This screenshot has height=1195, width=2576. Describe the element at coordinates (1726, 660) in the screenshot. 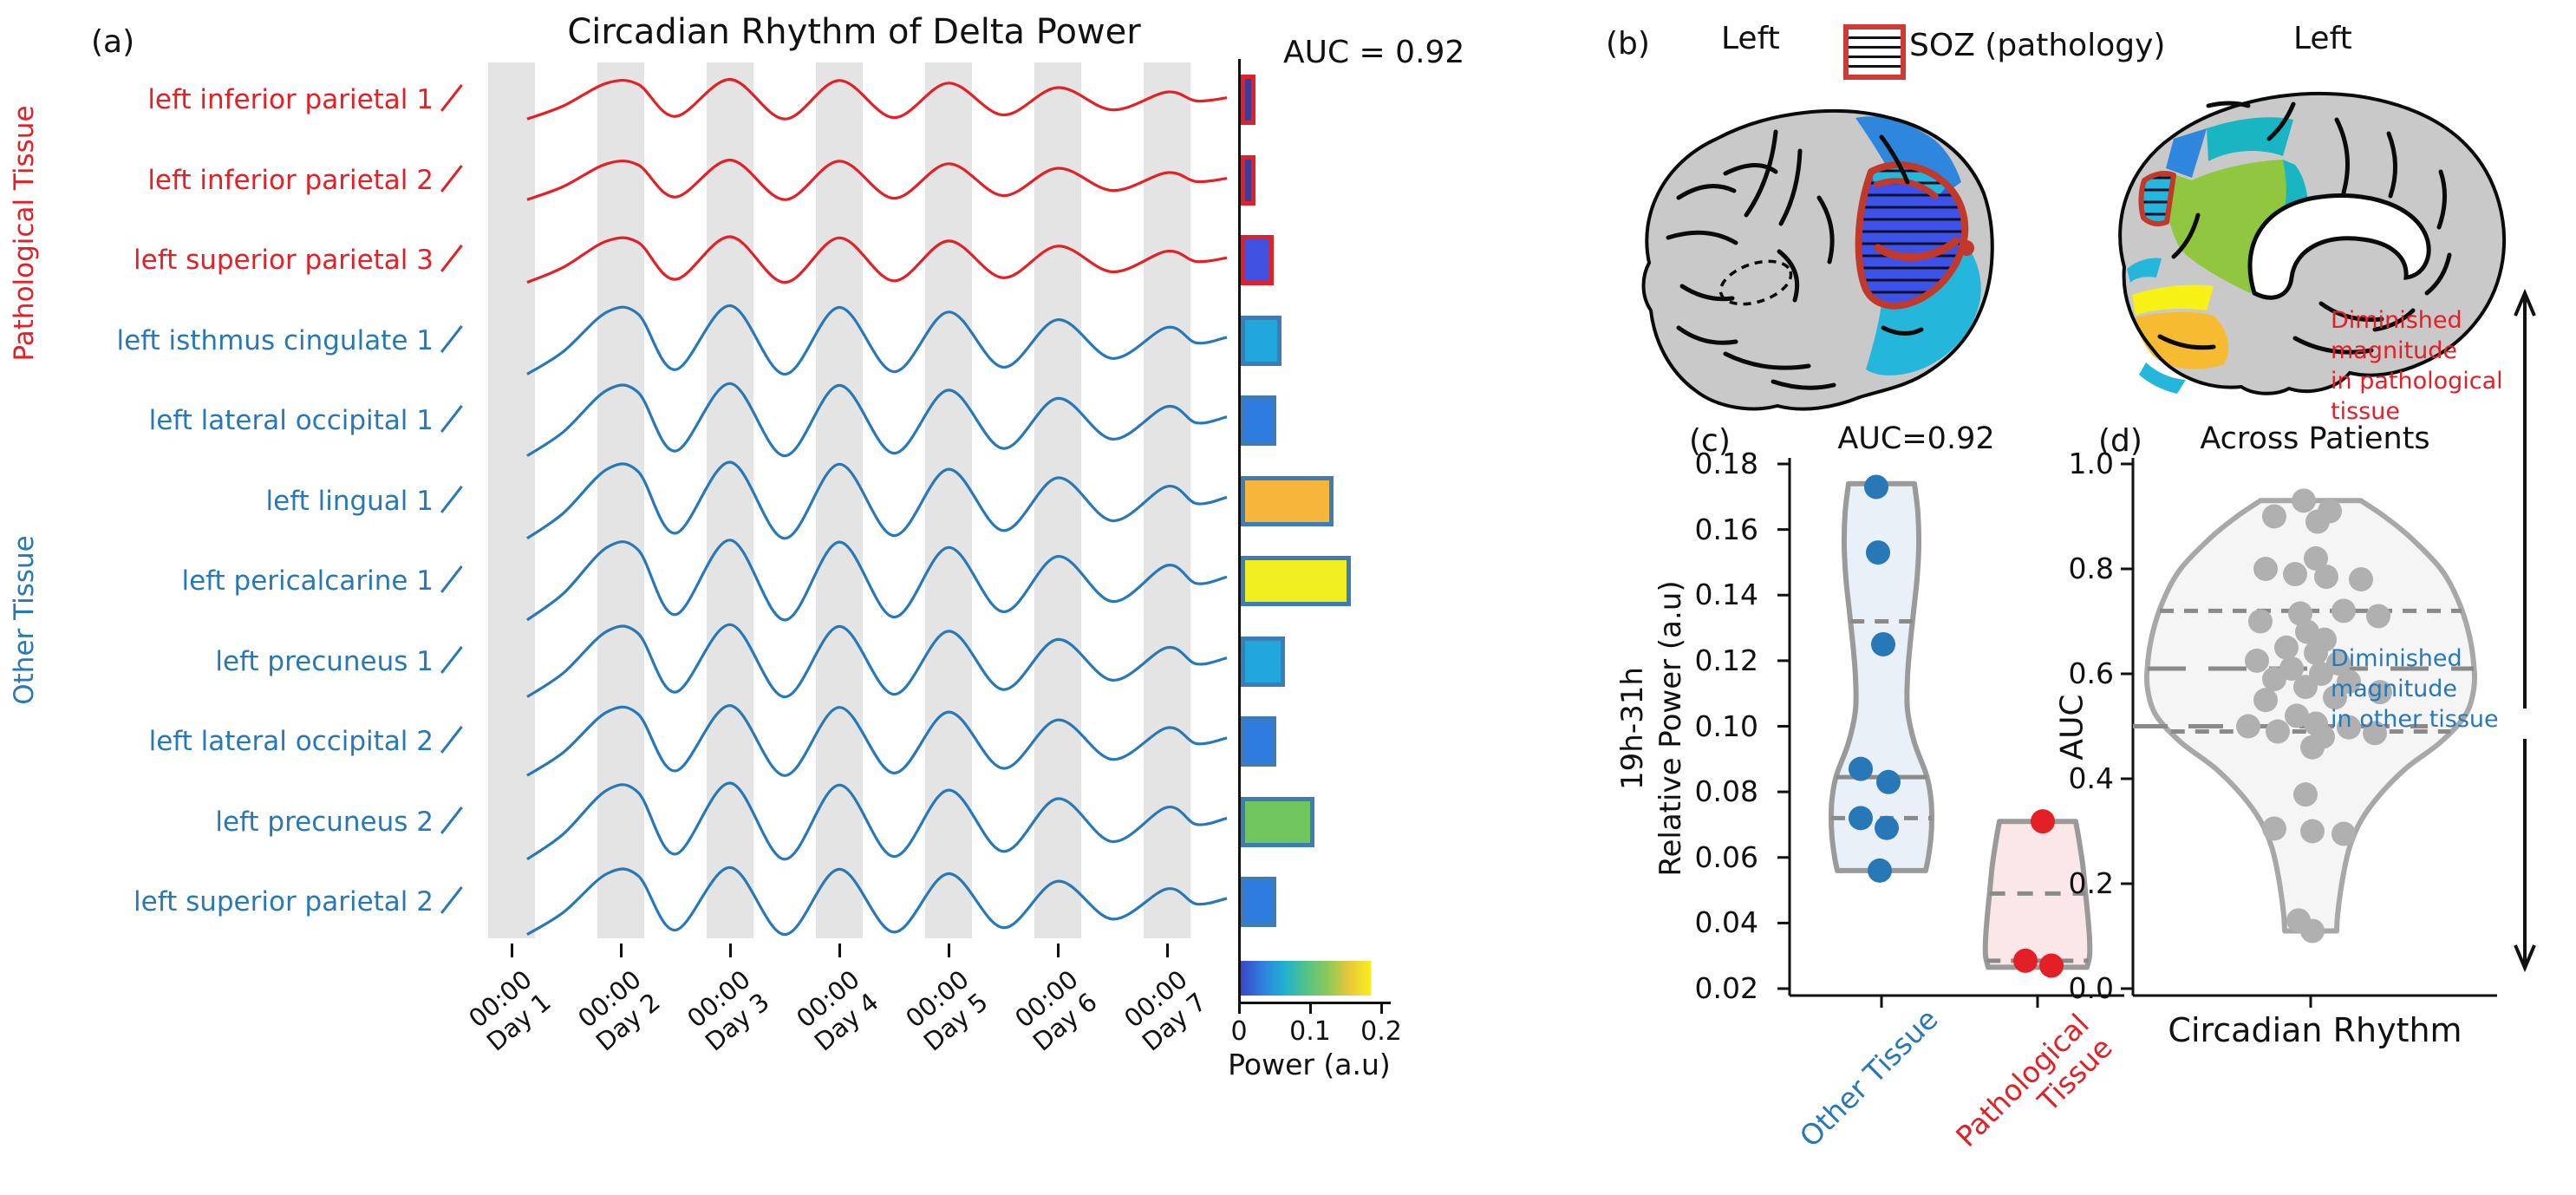

I see `panel-c-ytick-label: 0.12` at that location.